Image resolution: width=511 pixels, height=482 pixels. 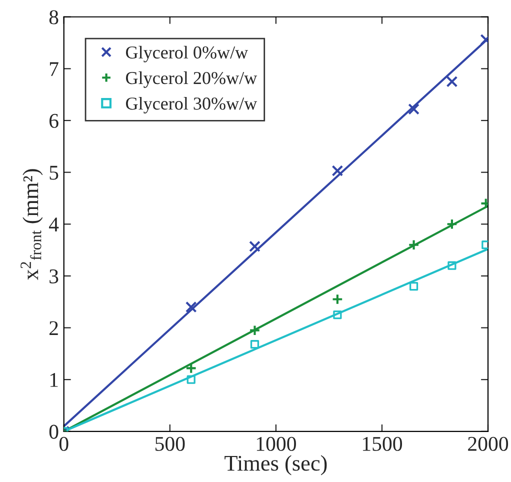 I want to click on x-tick-label: 500, so click(x=170, y=443).